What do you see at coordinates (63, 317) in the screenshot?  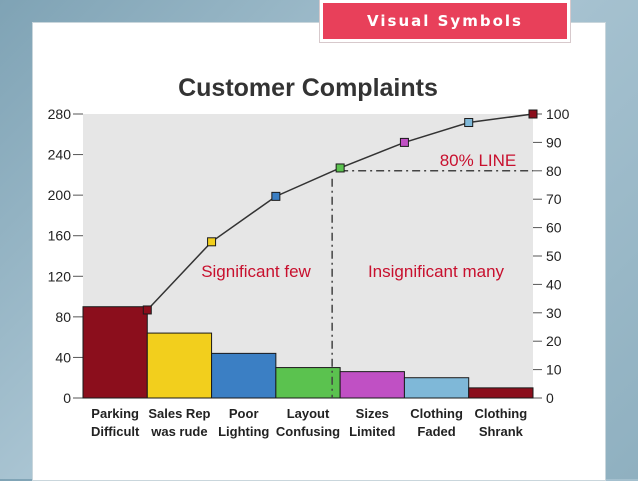 I see `left-axis-tick-2: 80` at bounding box center [63, 317].